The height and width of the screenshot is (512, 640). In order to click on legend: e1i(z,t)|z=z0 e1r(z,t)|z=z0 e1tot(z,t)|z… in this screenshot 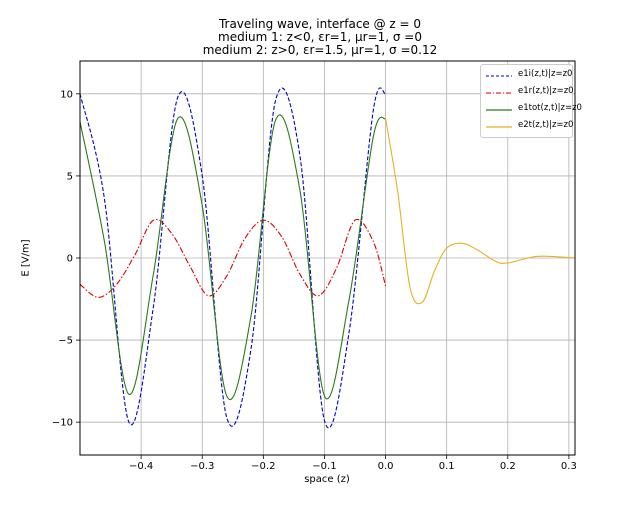, I will do `click(531, 101)`.